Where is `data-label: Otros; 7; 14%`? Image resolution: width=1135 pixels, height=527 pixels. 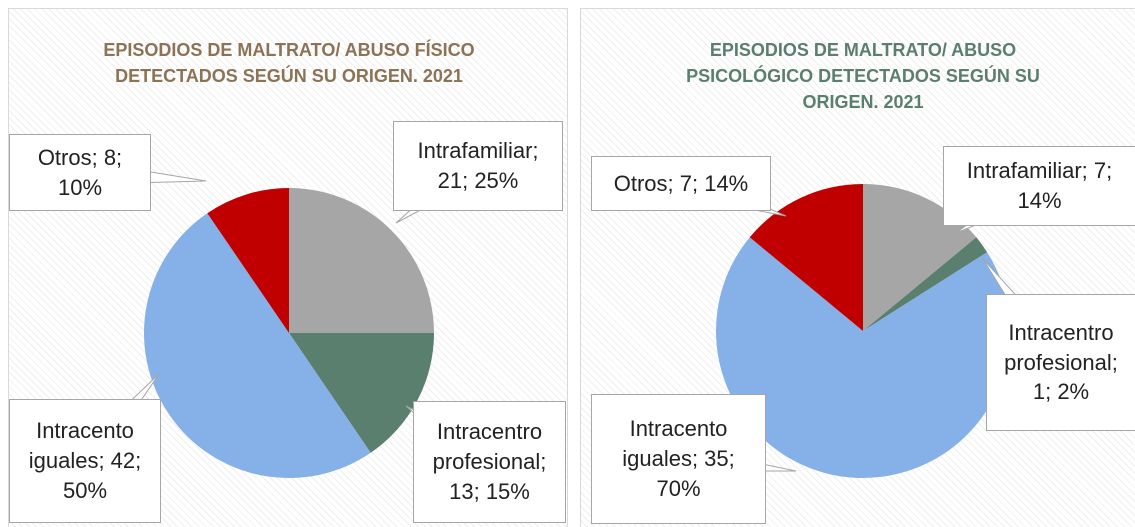 data-label: Otros; 7; 14% is located at coordinates (681, 183).